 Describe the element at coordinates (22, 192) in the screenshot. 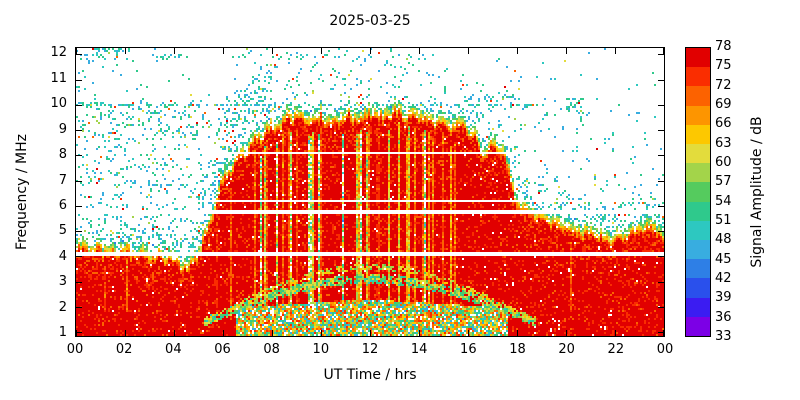

I see `y-axis-label: Frequency / MHz` at that location.